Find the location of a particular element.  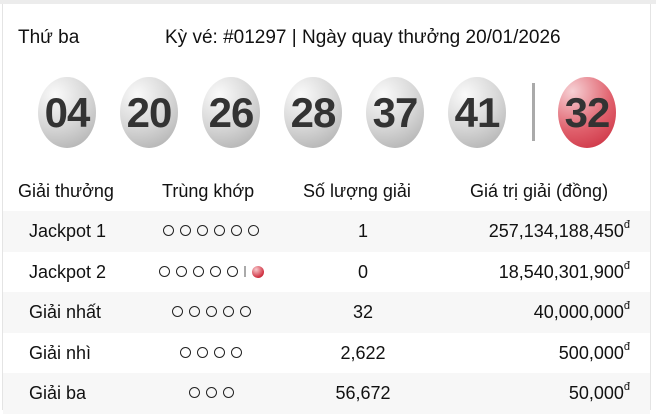

draw-day: Thứ ba is located at coordinates (49, 37).